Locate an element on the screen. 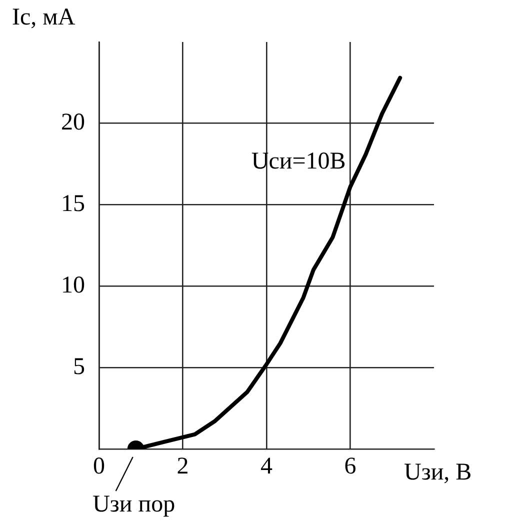 This screenshot has width=518, height=530. annotation: Uзи пор is located at coordinates (134, 504).